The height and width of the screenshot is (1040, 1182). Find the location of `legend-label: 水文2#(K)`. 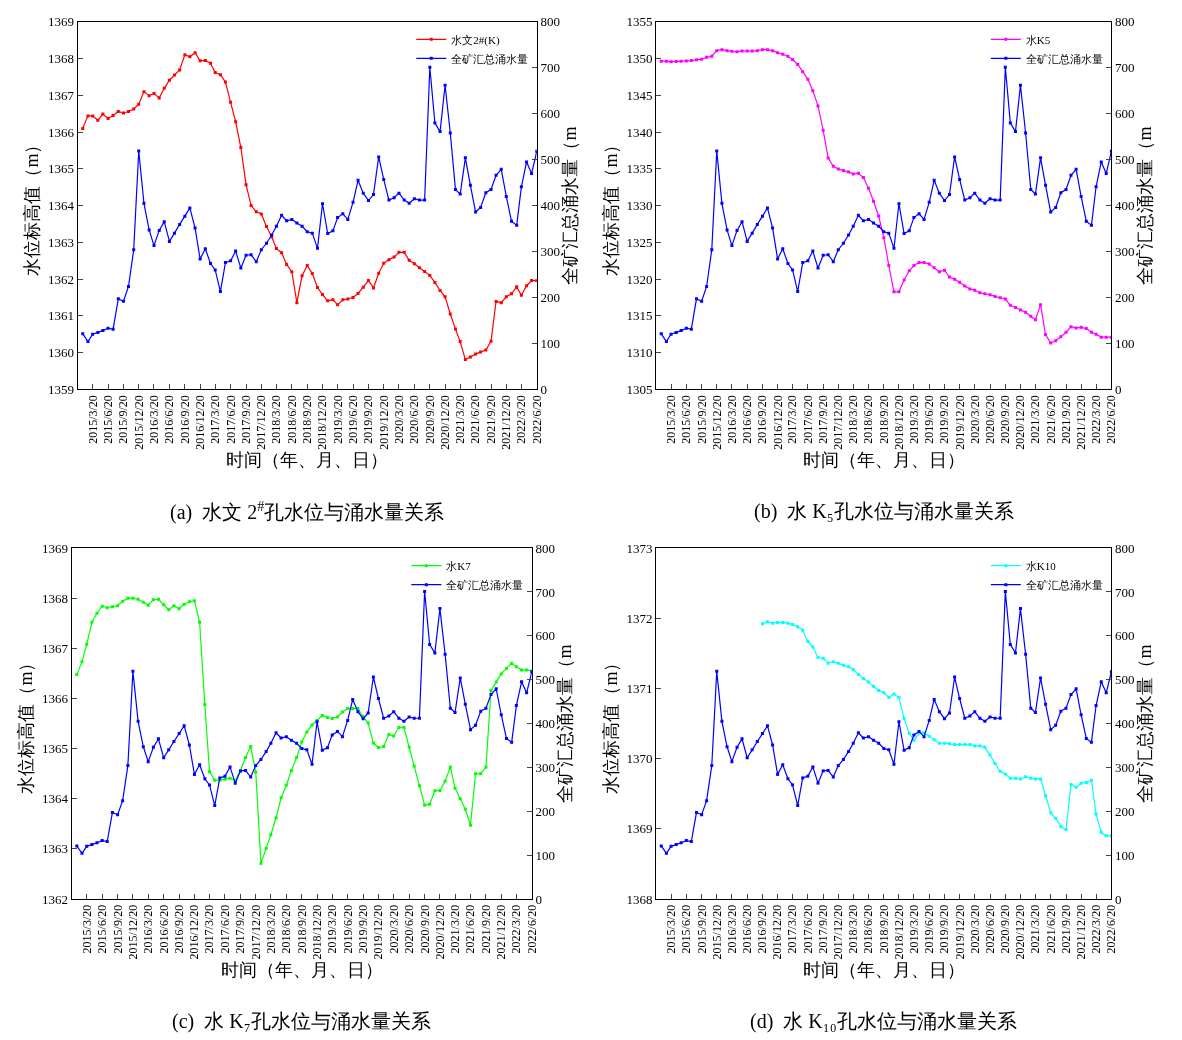

legend-label: 水文2#(K) is located at coordinates (475, 40).